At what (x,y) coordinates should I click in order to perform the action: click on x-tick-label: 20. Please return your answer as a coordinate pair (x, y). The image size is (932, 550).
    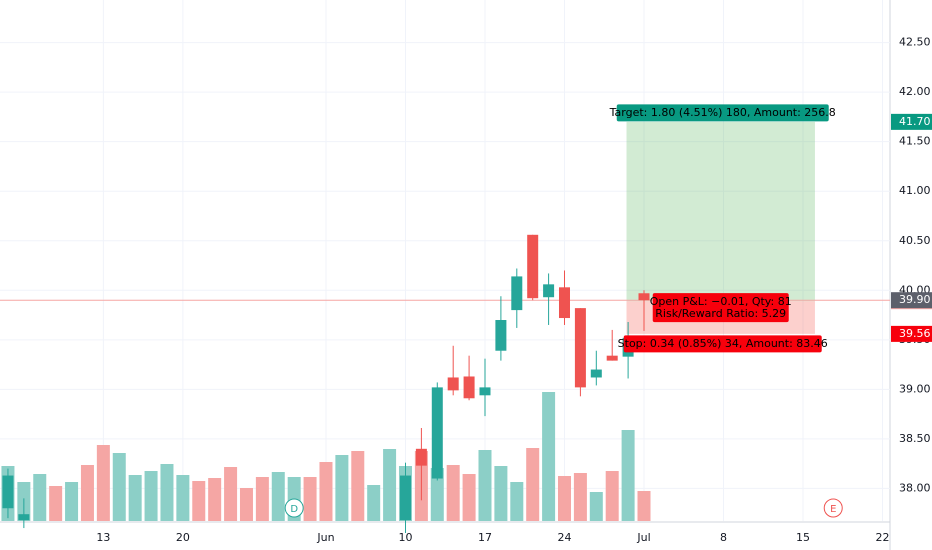
    Looking at the image, I should click on (183, 537).